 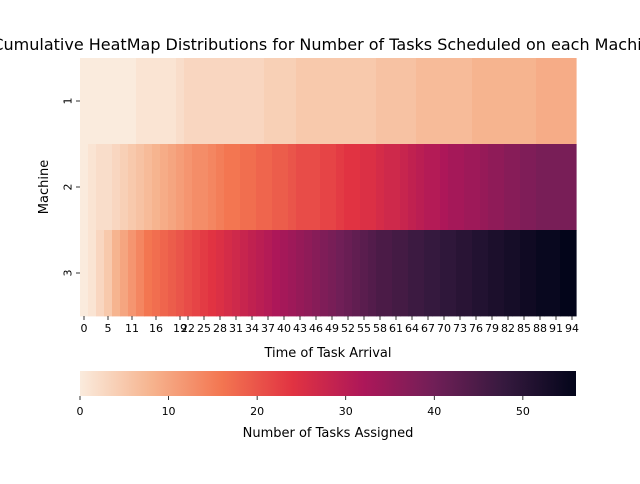 I want to click on y-tick-label: 1, so click(x=68, y=101).